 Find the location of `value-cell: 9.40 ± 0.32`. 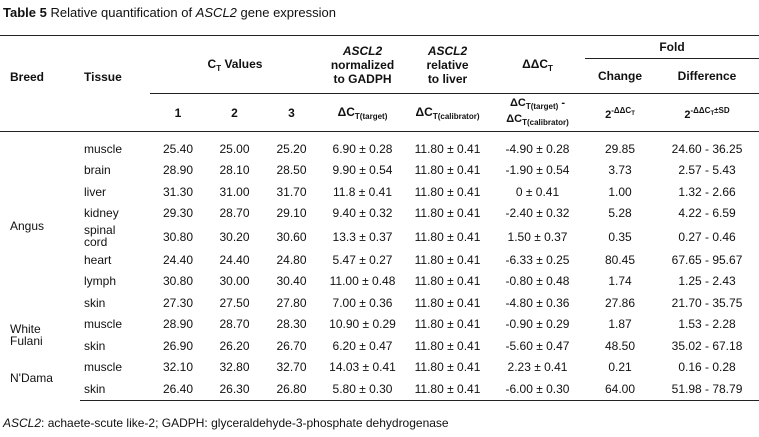

value-cell: 9.40 ± 0.32 is located at coordinates (362, 214).